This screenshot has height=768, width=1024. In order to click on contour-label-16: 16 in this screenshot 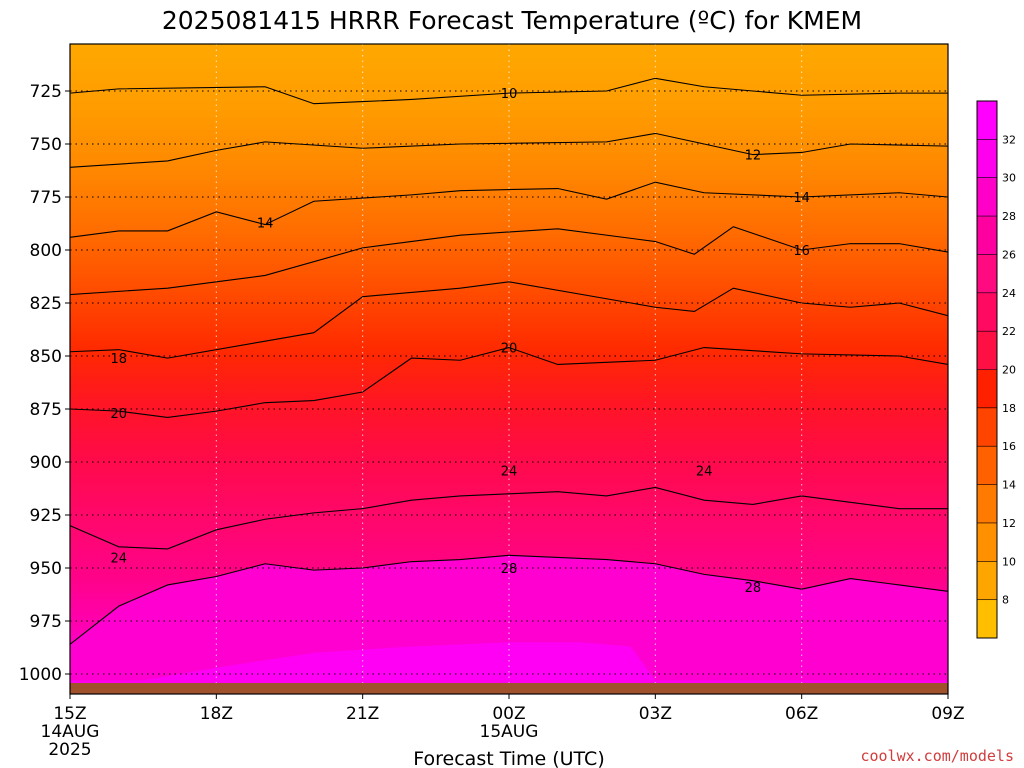, I will do `click(801, 251)`.